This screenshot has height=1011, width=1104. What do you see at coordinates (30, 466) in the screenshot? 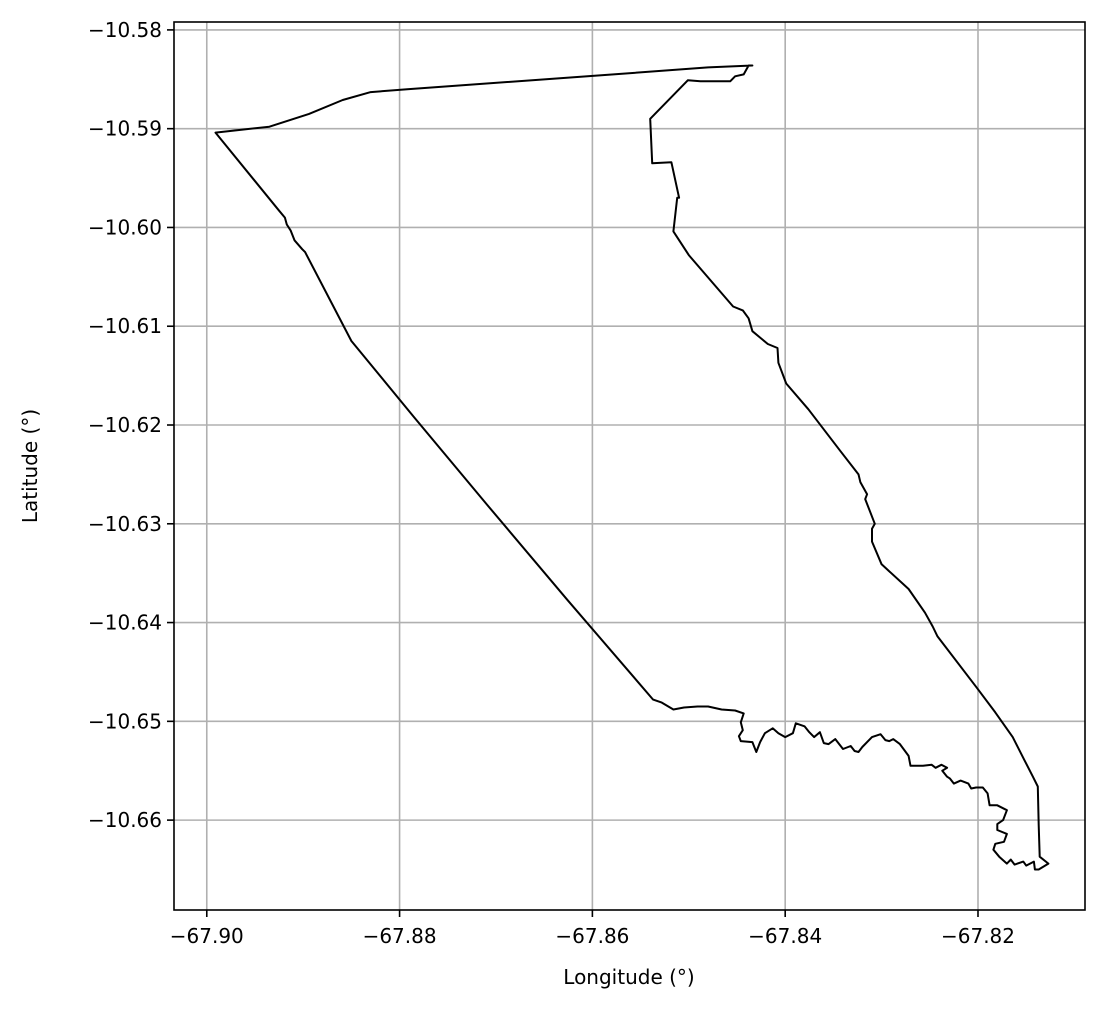
I see `y-axis-label: Latitude (°)` at bounding box center [30, 466].